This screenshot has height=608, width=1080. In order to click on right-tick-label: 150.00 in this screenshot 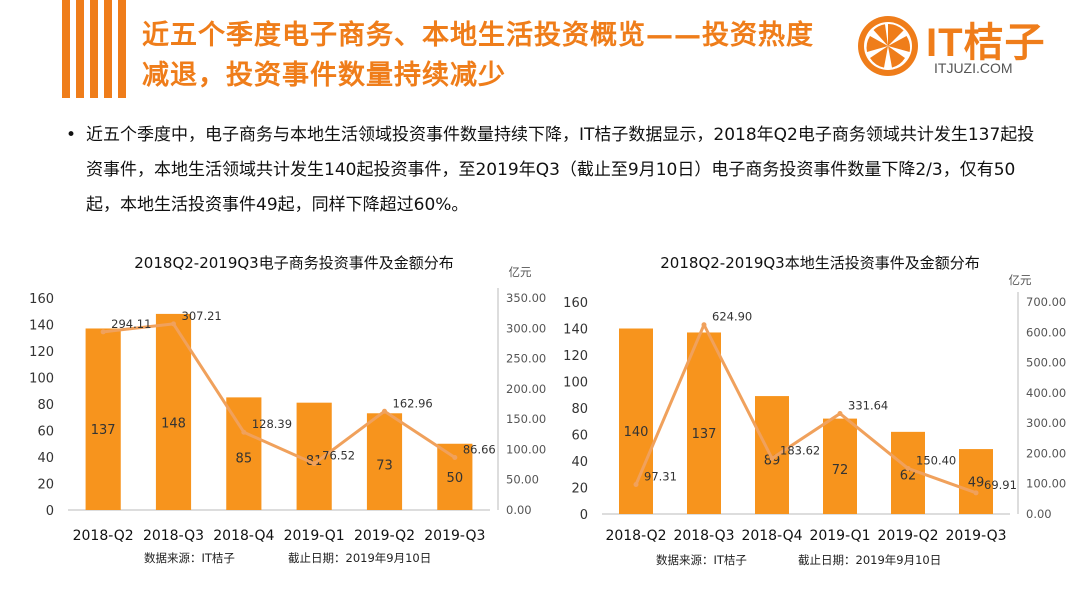, I will do `click(526, 419)`.